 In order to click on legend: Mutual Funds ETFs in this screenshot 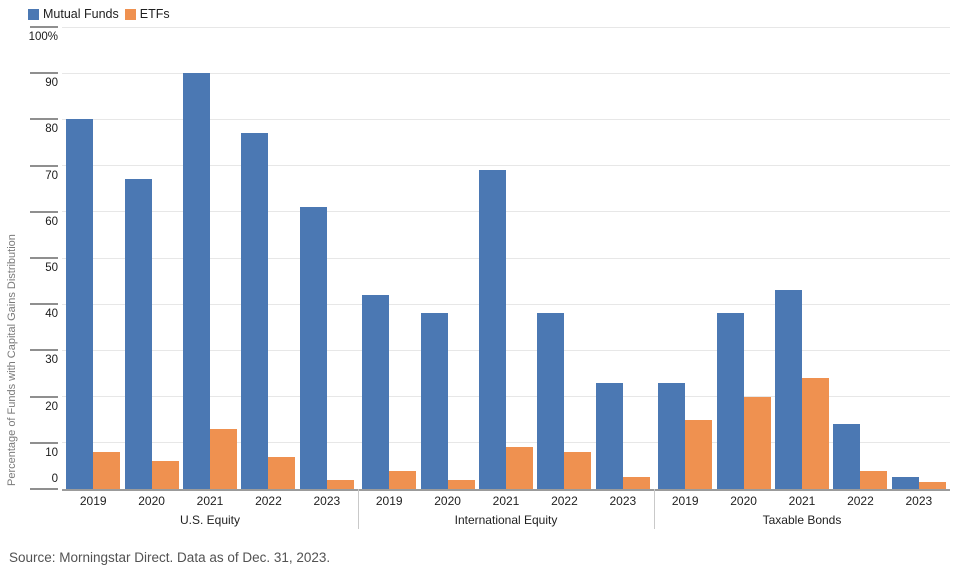, I will do `click(99, 14)`.